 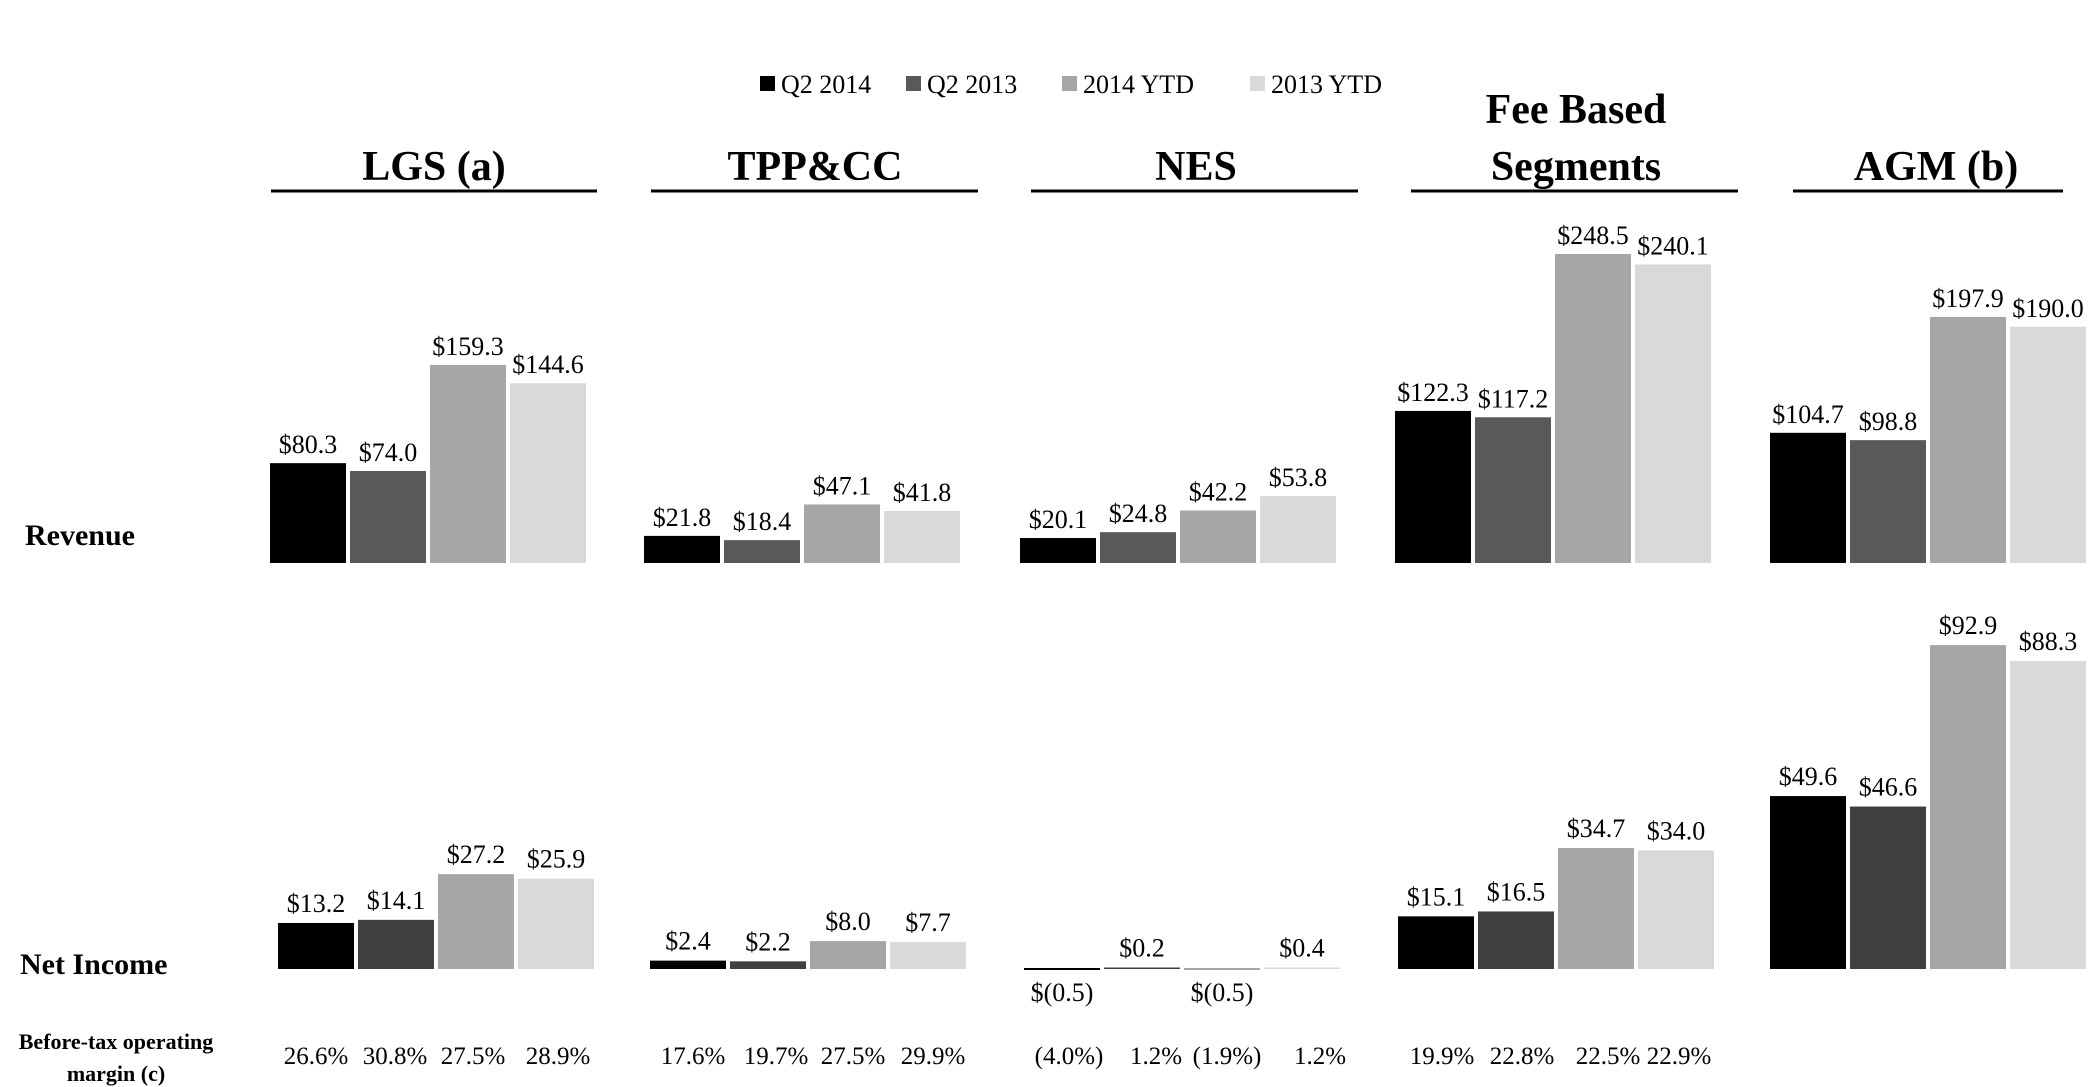 I want to click on margin-value-4-4: 22.9%, so click(x=1679, y=1056).